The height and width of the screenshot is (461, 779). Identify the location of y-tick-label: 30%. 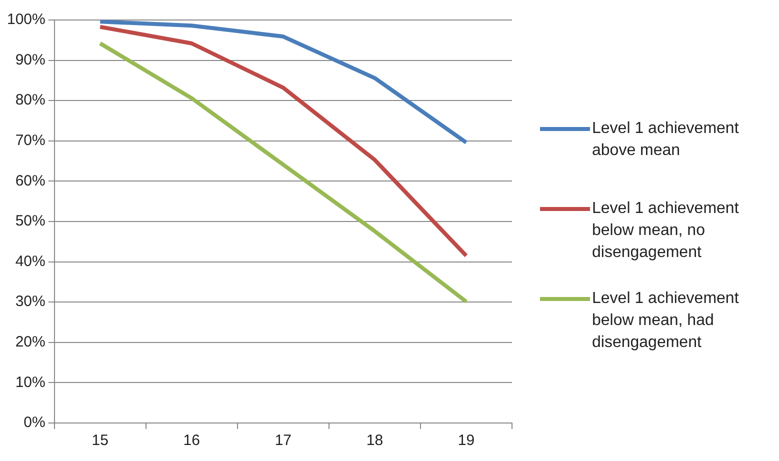
(30, 301).